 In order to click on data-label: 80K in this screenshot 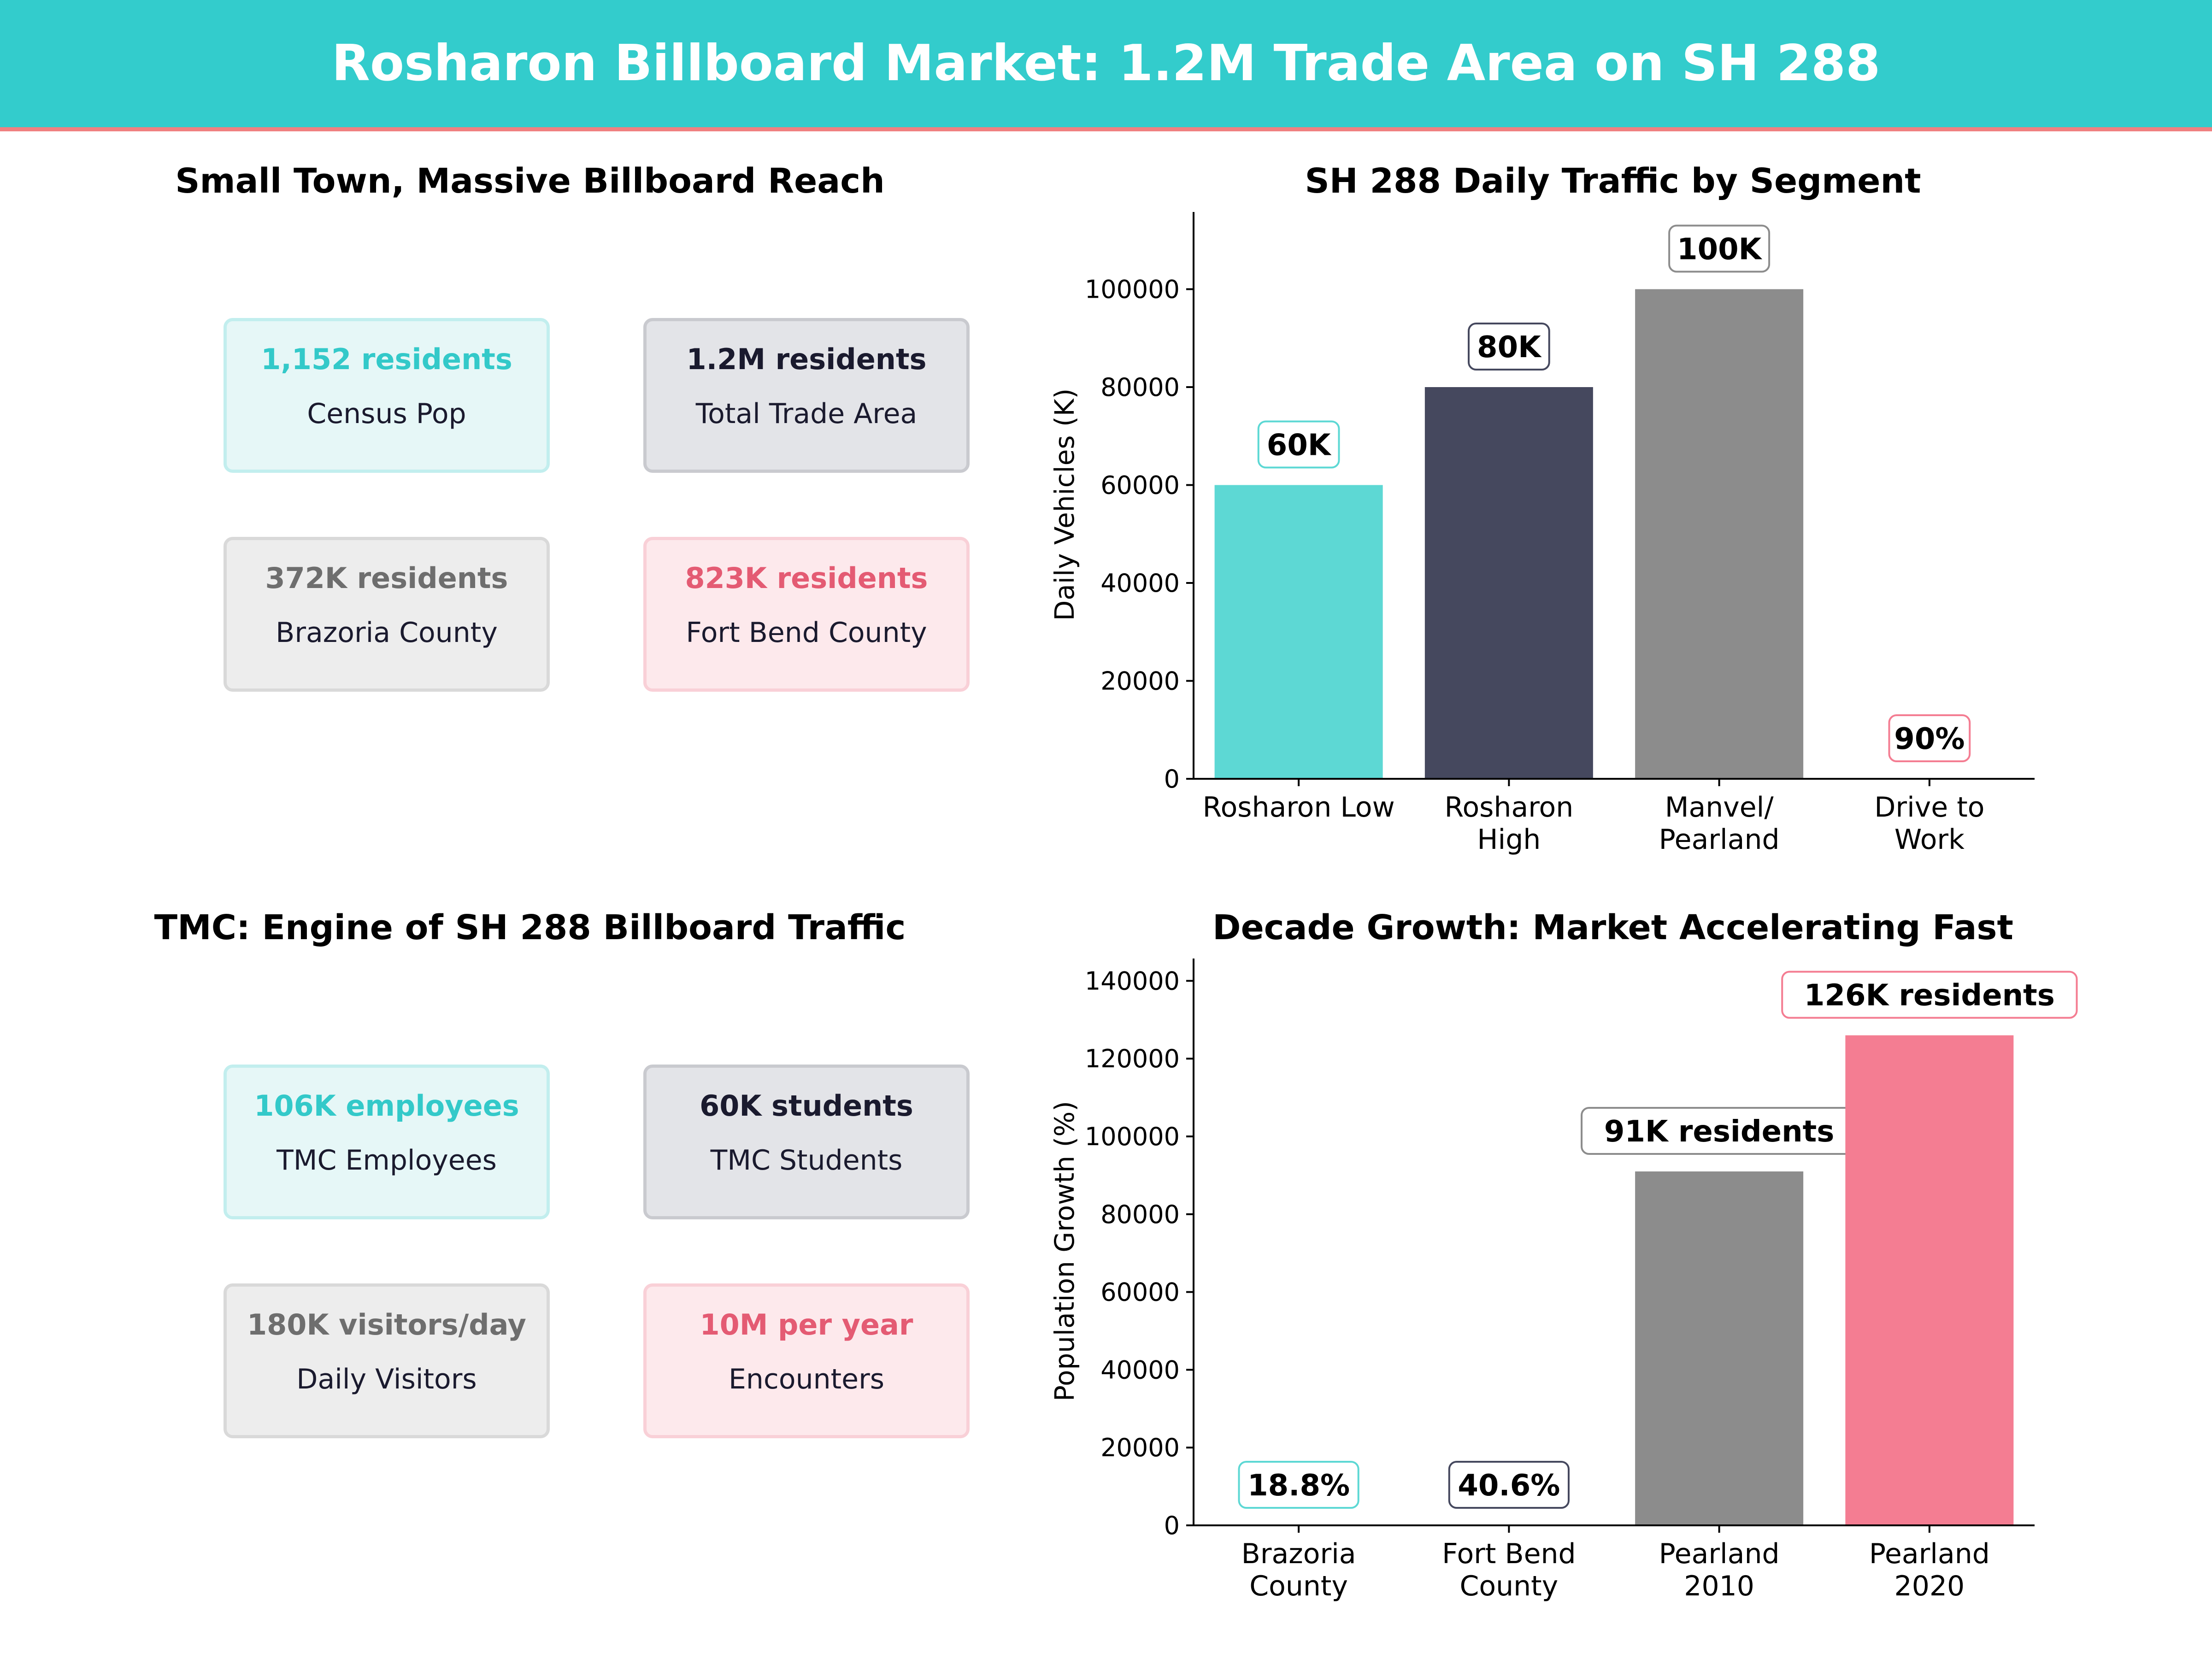, I will do `click(1509, 347)`.